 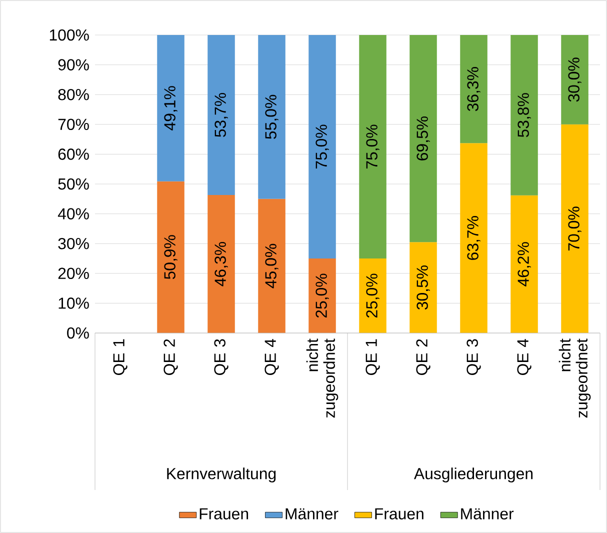 I want to click on y-tick-label: 70%, so click(x=73, y=124).